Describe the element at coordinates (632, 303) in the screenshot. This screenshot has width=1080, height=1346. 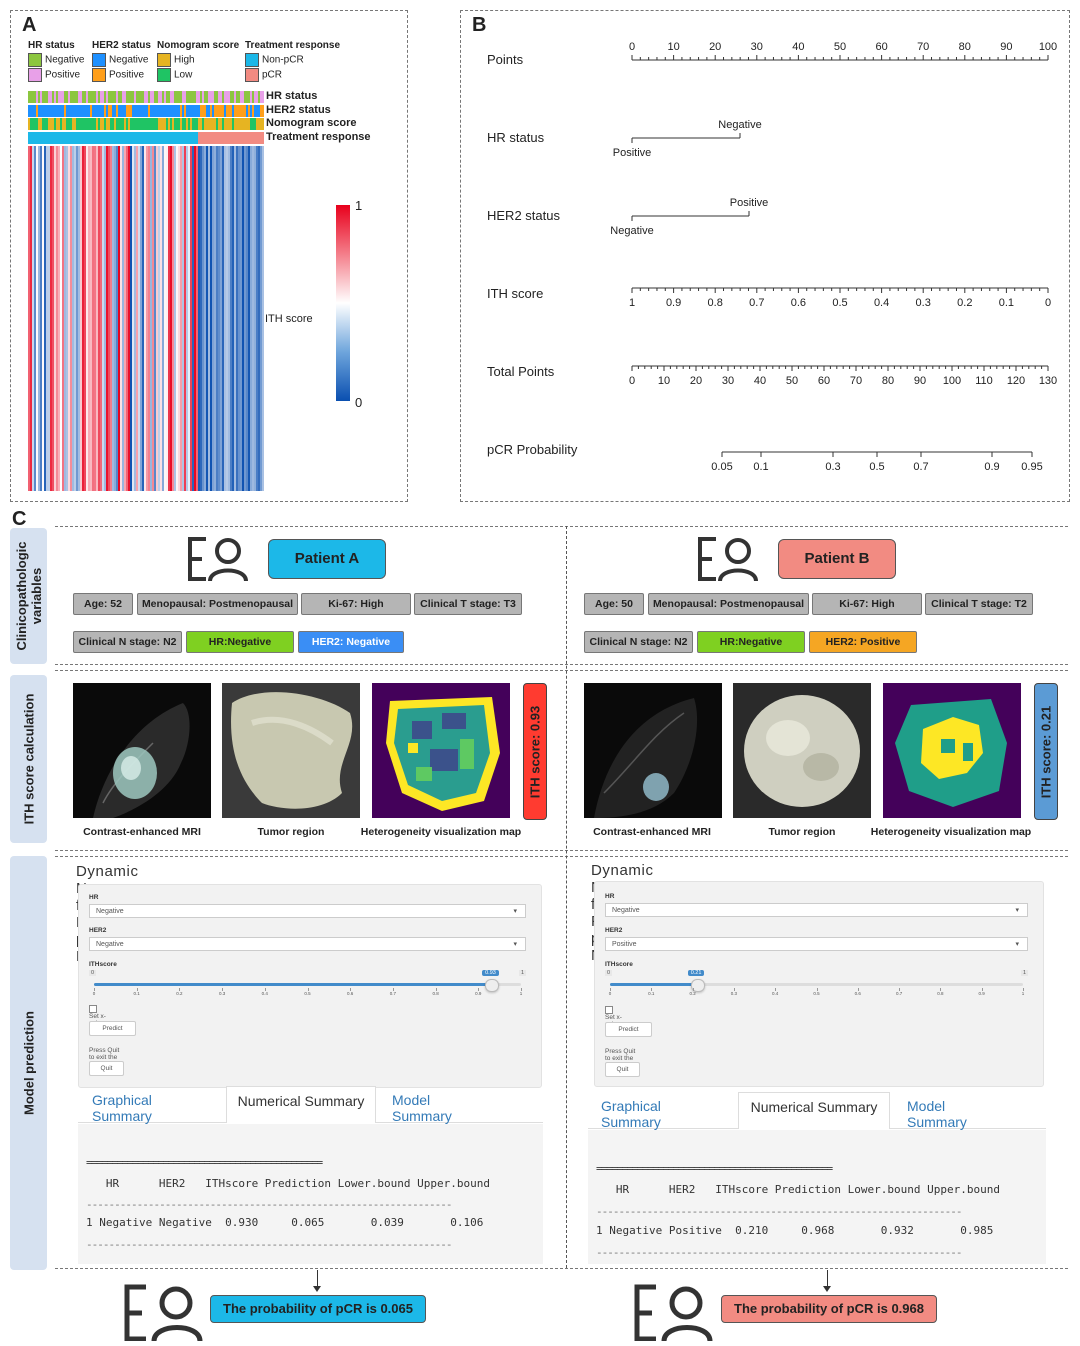
I see `axis-tick-label: 1` at that location.